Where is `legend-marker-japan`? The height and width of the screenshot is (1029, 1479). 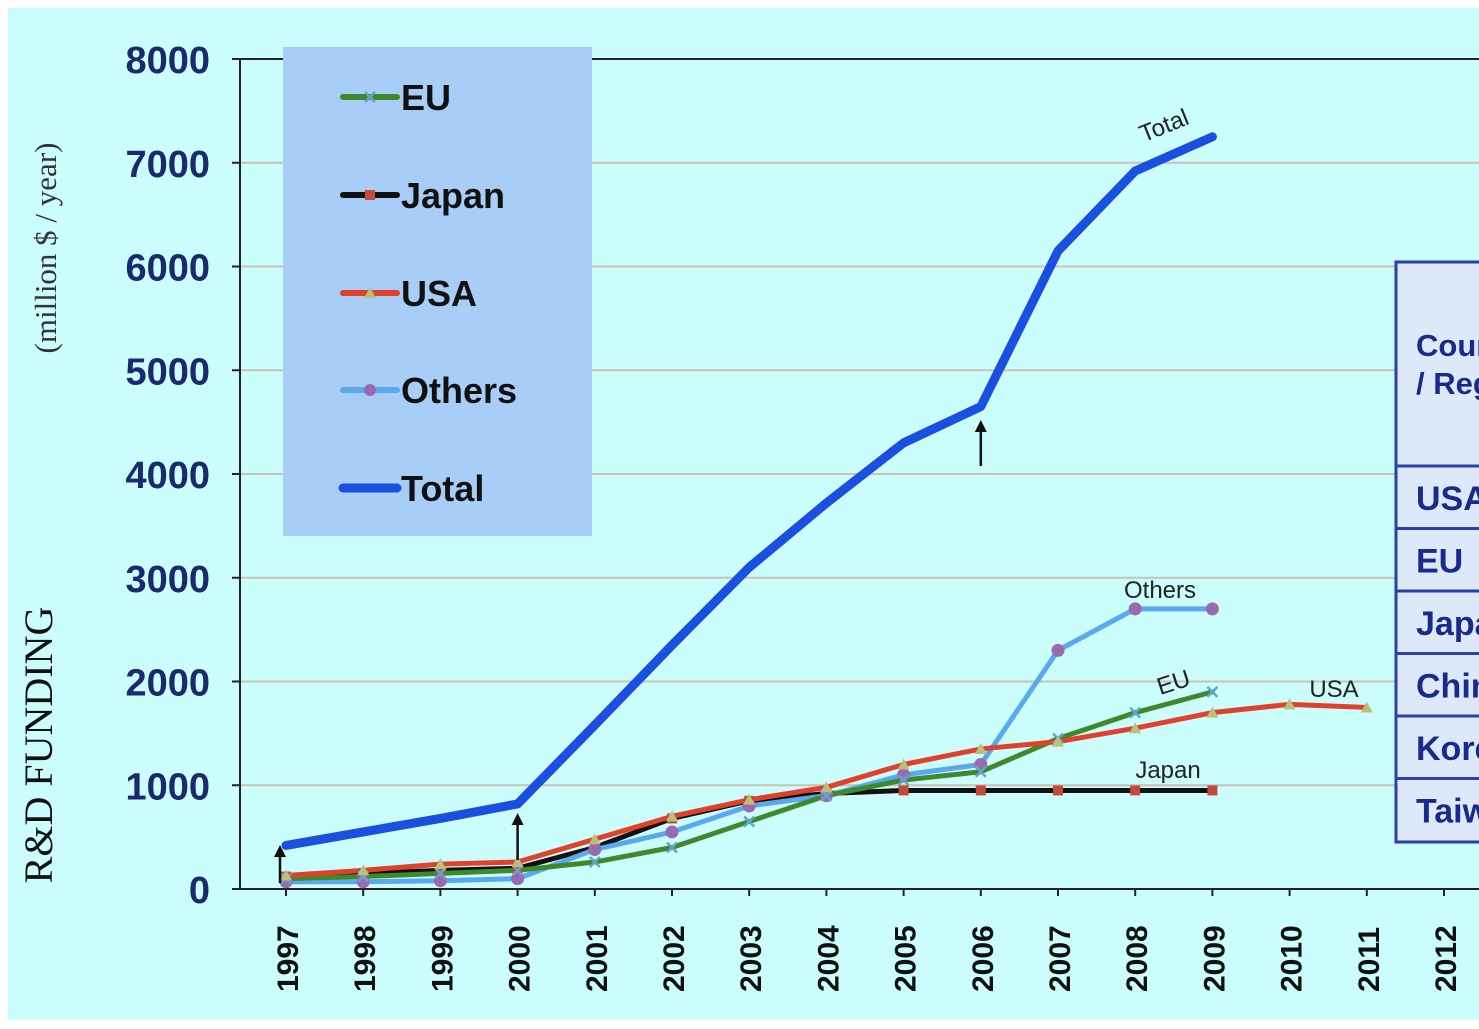
legend-marker-japan is located at coordinates (370, 195).